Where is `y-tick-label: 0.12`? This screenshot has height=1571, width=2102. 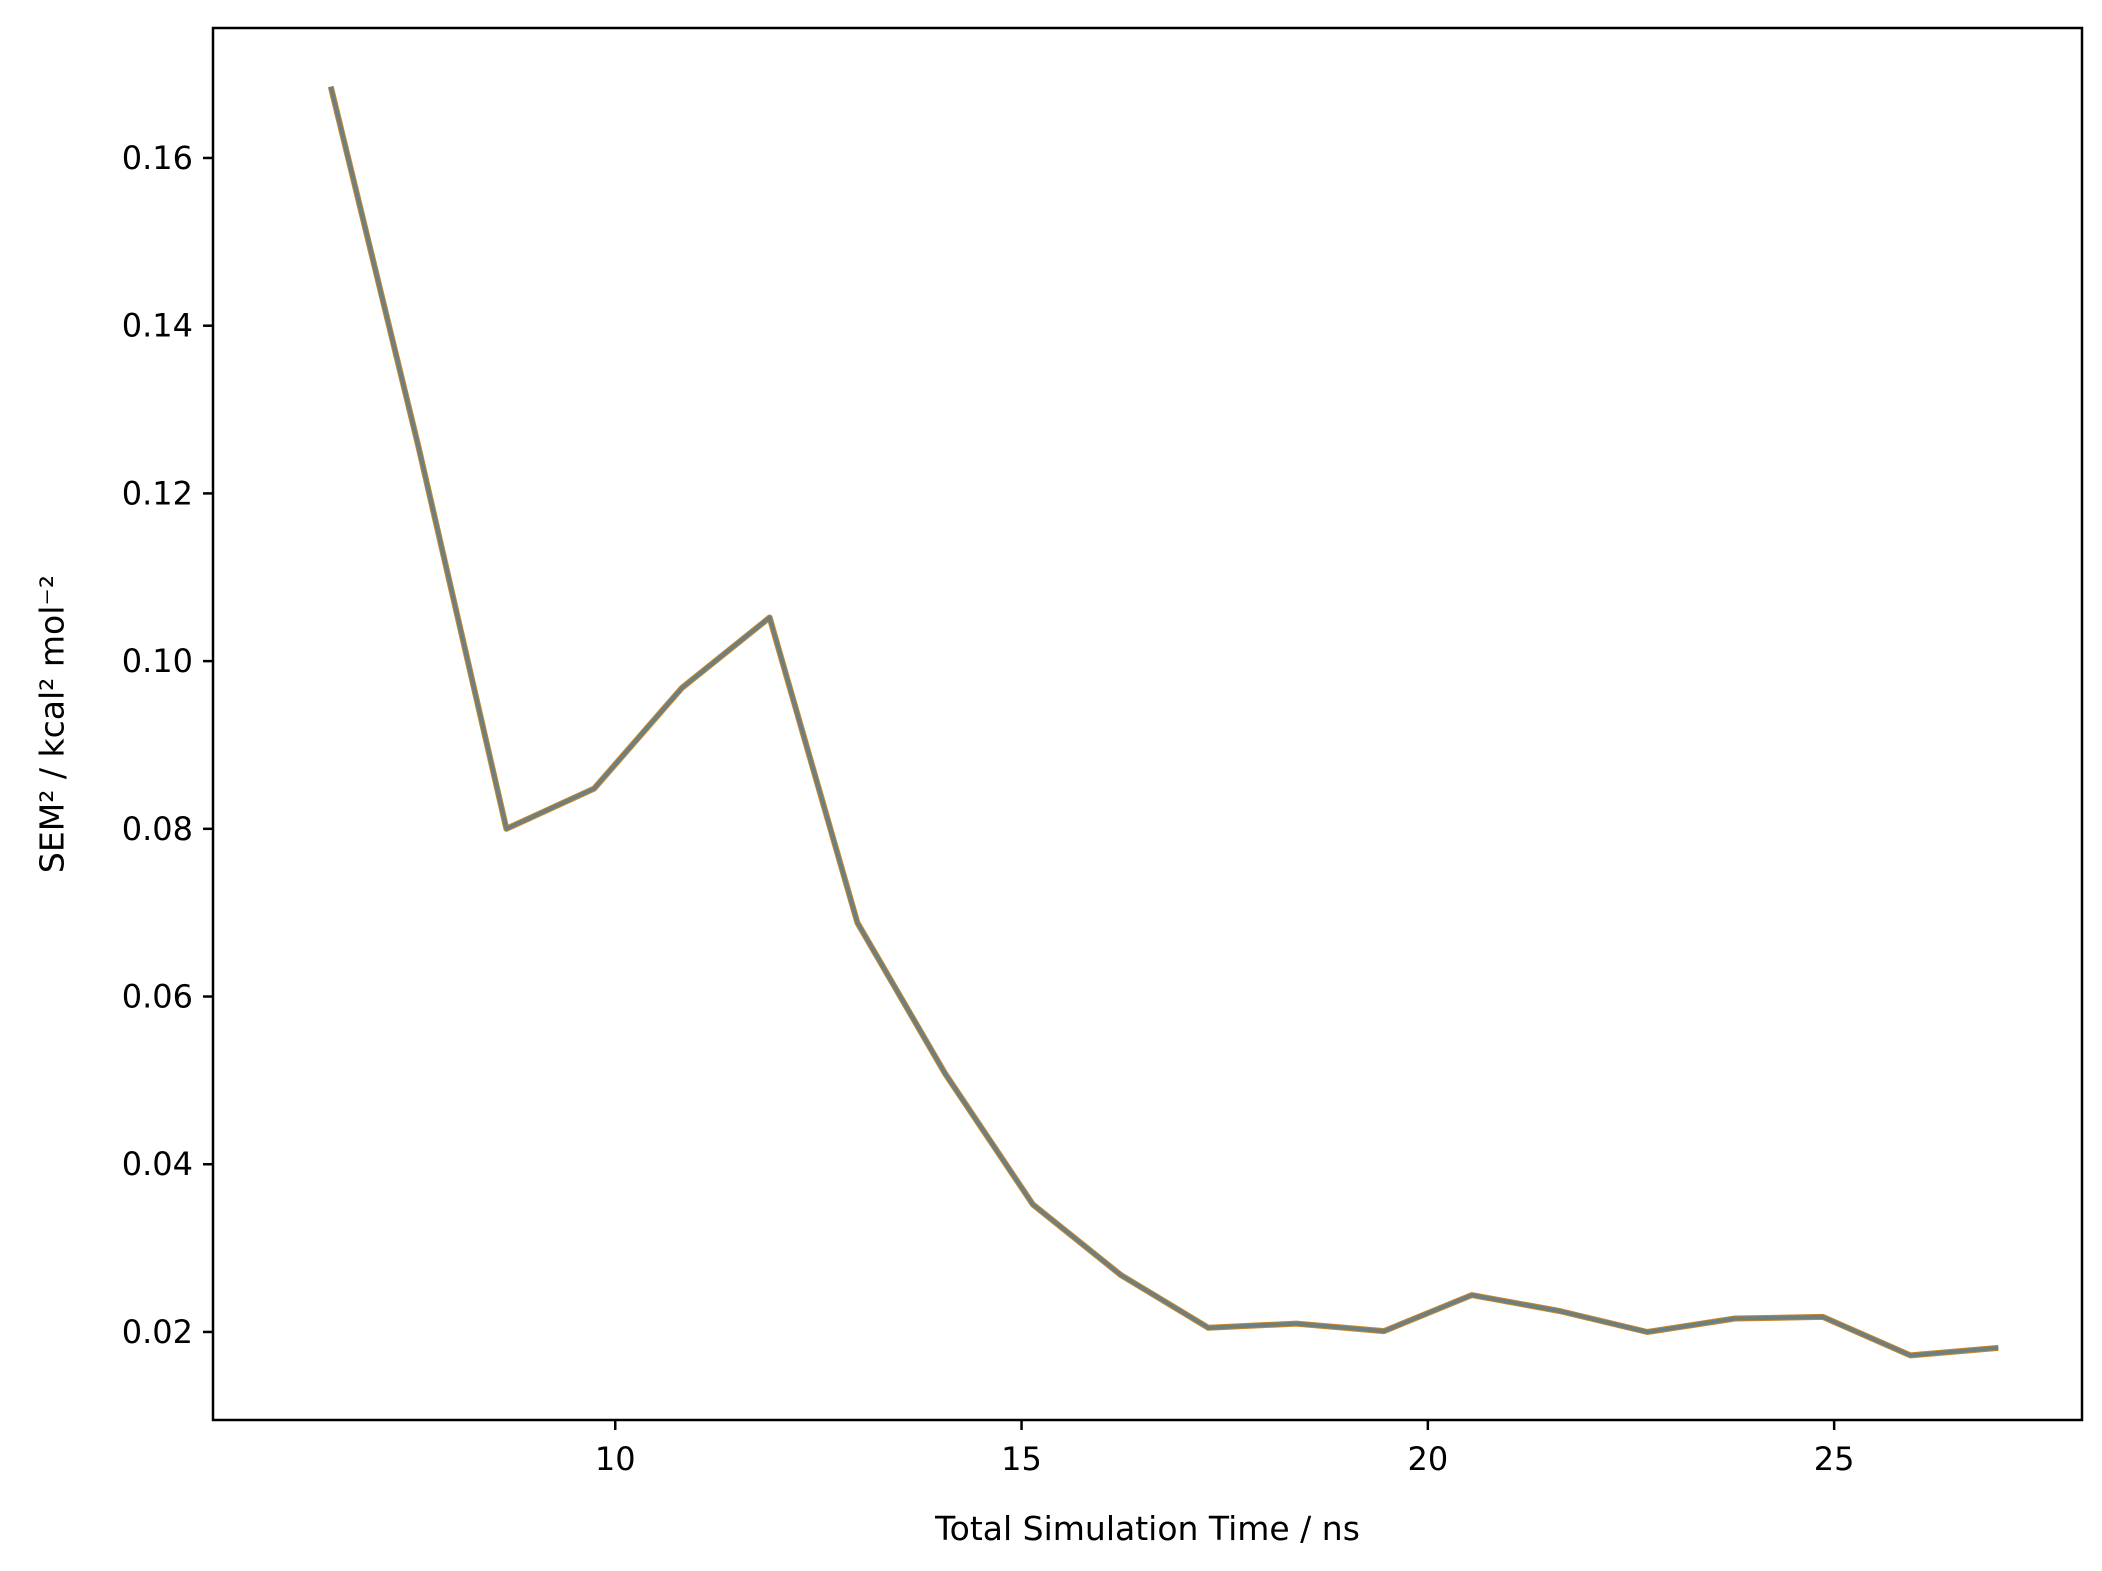 y-tick-label: 0.12 is located at coordinates (157, 493).